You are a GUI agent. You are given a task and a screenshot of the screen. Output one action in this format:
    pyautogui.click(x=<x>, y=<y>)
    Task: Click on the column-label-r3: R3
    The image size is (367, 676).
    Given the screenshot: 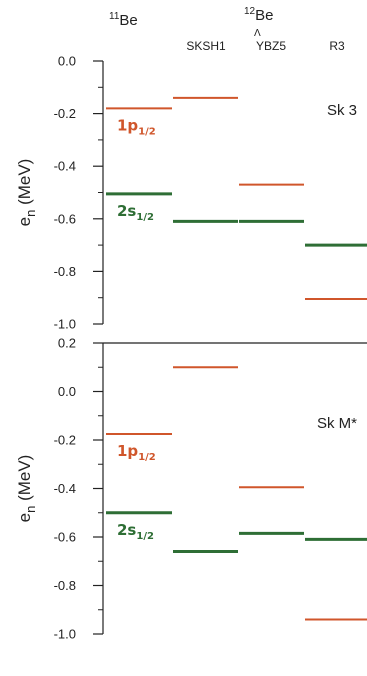 What is the action you would take?
    pyautogui.click(x=337, y=46)
    